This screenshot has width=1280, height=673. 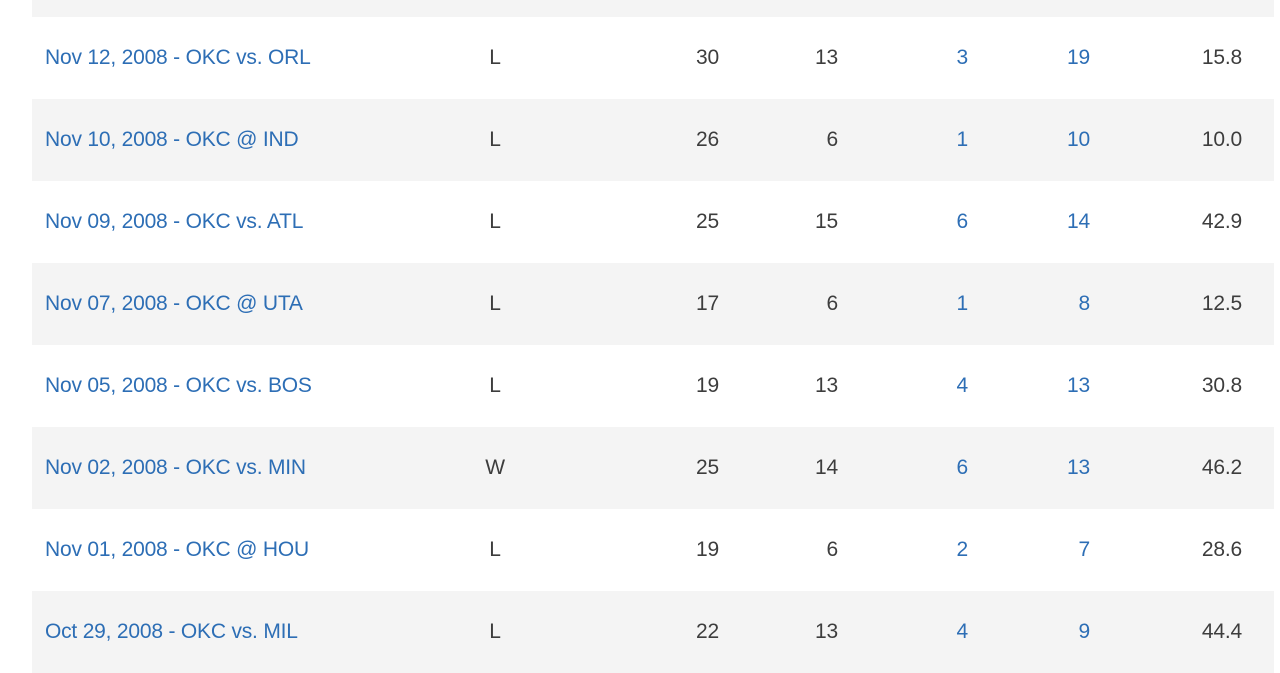 I want to click on game-link: Oct 29, 2008 - OKC vs. MIL, so click(x=171, y=631).